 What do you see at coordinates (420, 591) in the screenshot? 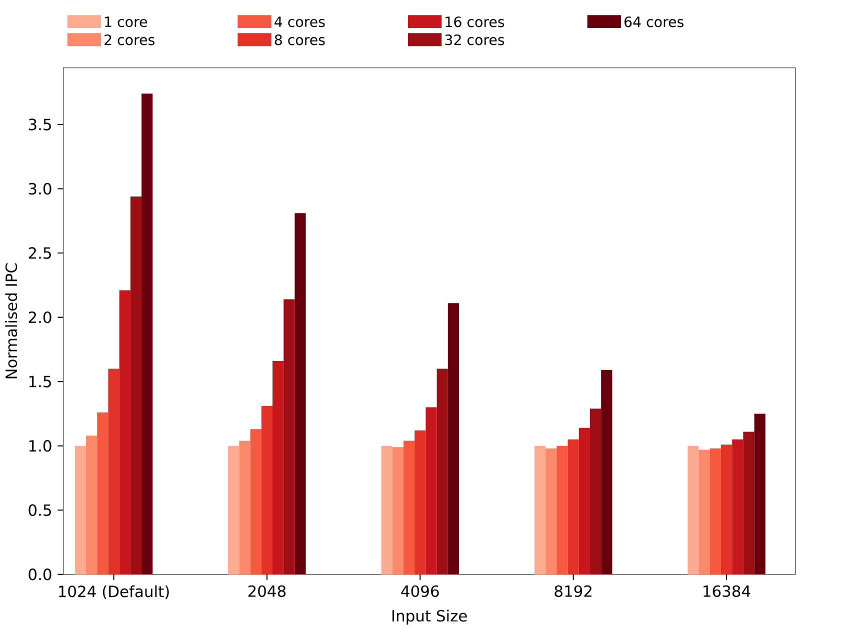
I see `x-tick-label: 4096` at bounding box center [420, 591].